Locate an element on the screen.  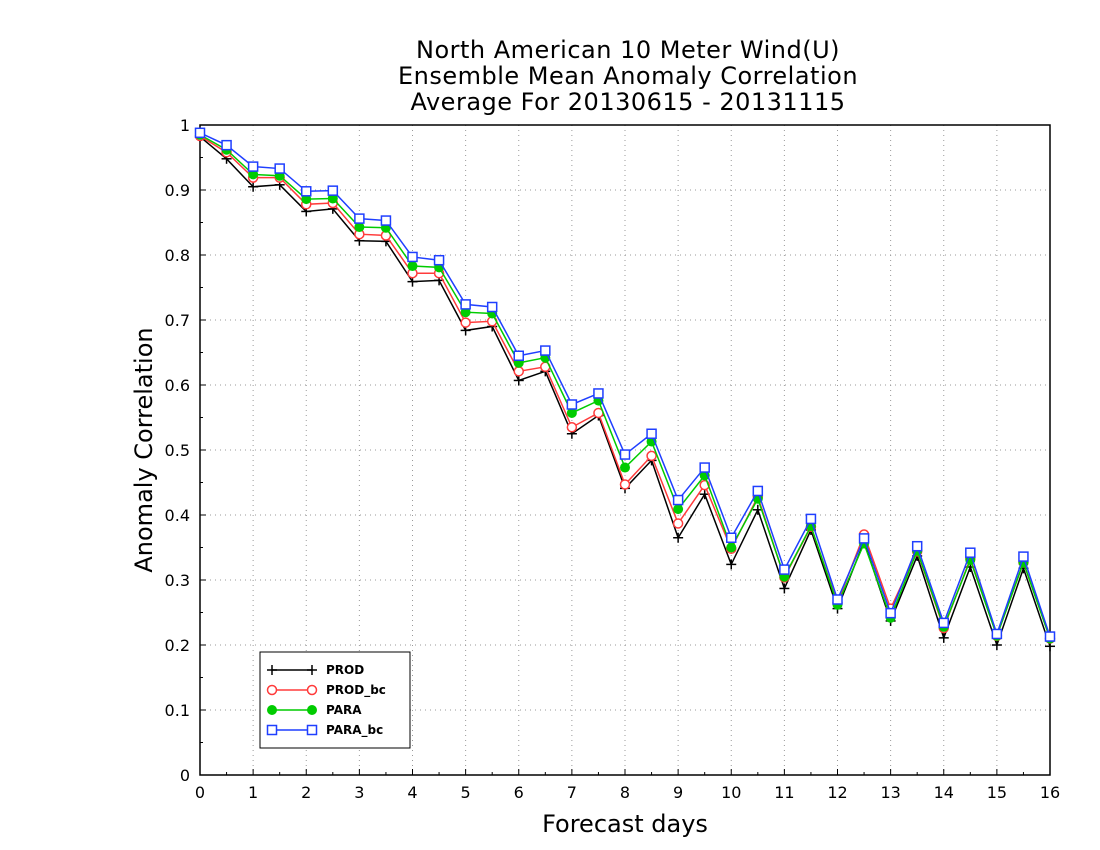
x-tick-label: 9 is located at coordinates (678, 792).